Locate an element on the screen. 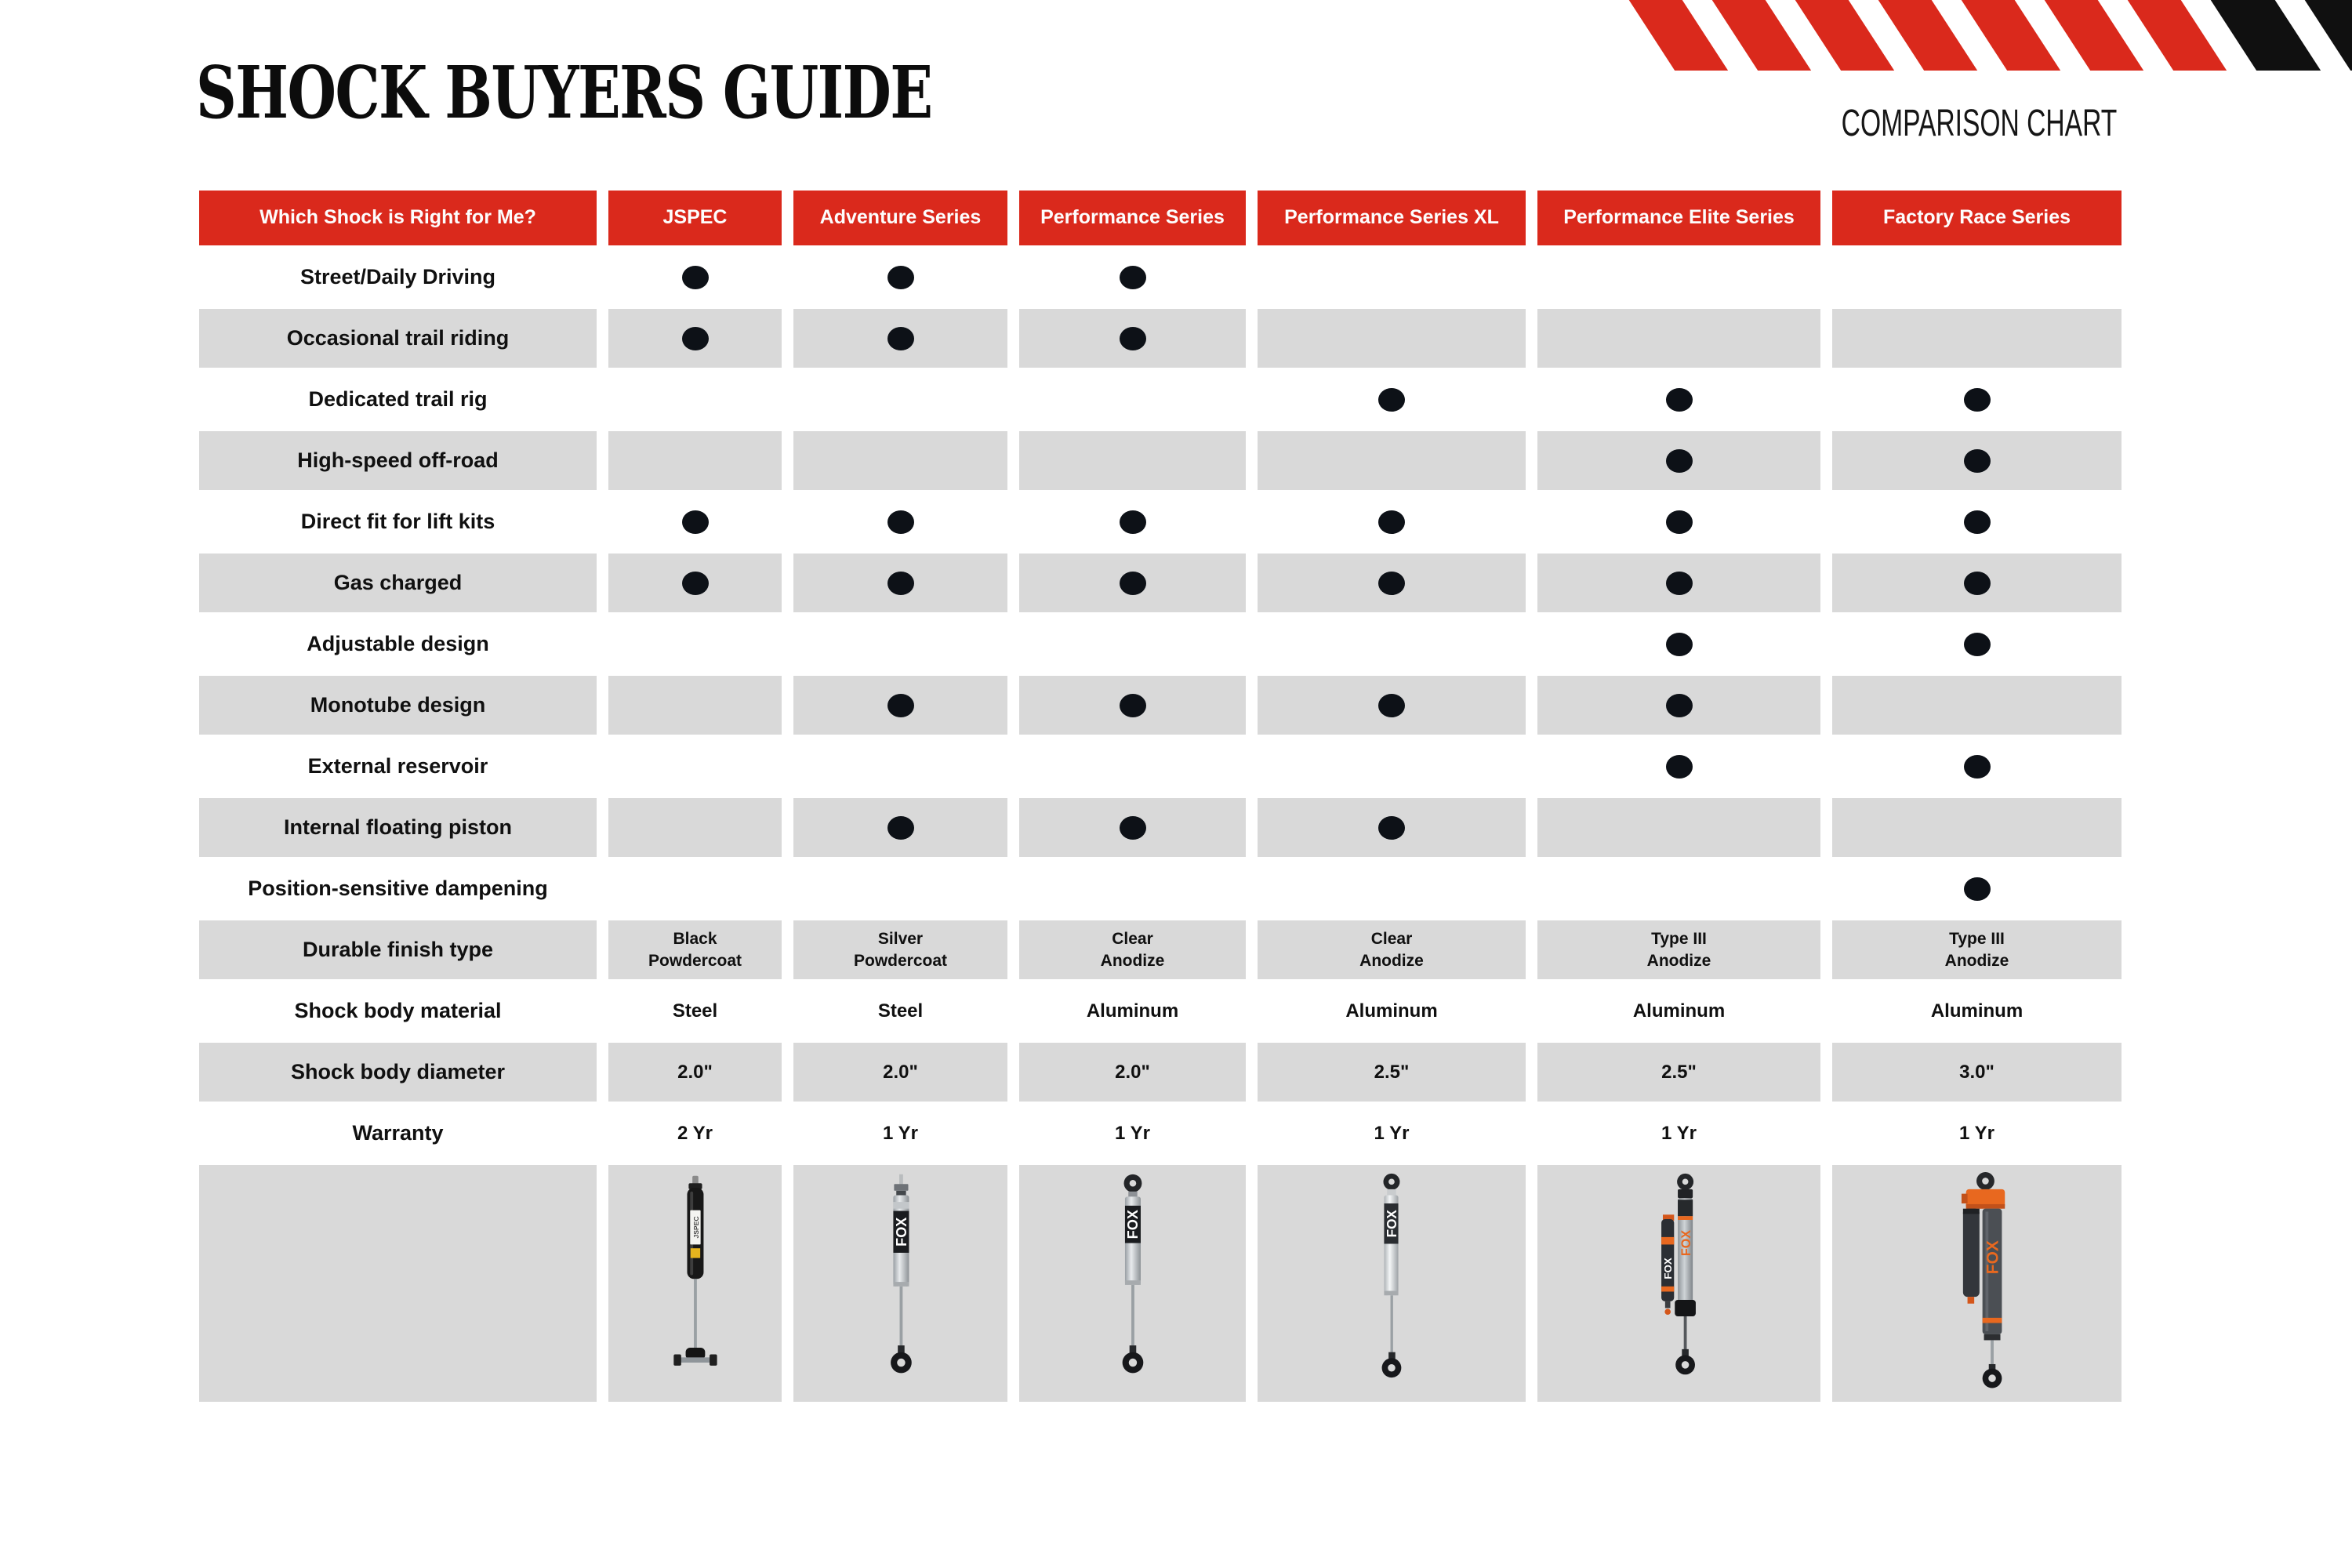  shock-image-jspec: JSPEC is located at coordinates (695, 1270).